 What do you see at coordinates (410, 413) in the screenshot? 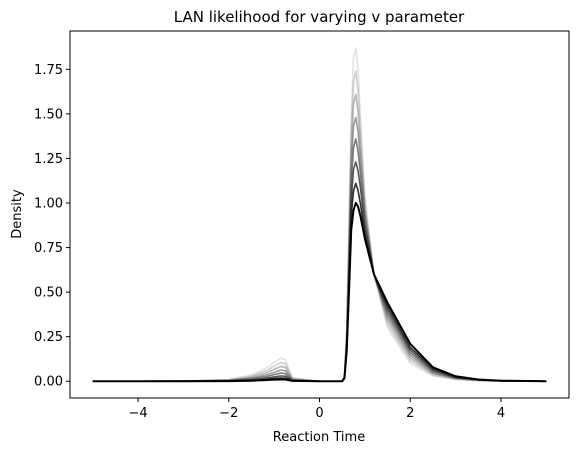
I see `x-tick-label: 2` at bounding box center [410, 413].